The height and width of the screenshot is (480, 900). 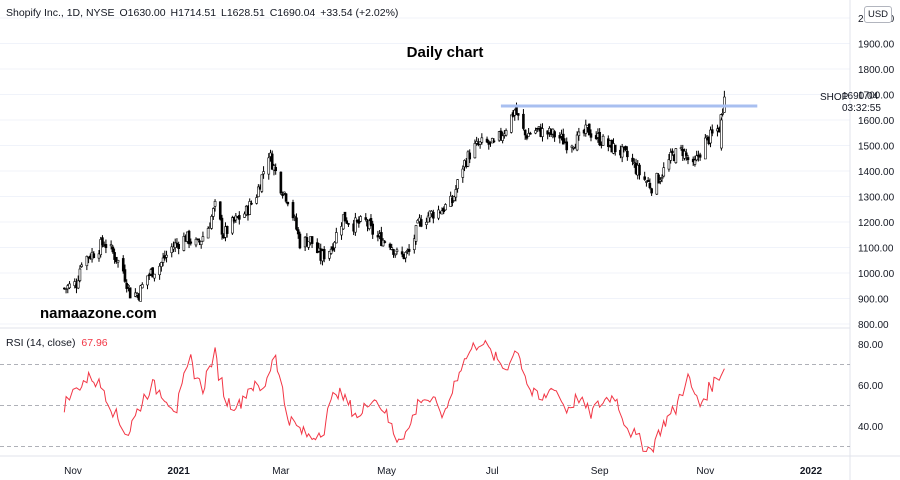 I want to click on price-tick-label: 1200.00, so click(x=876, y=223).